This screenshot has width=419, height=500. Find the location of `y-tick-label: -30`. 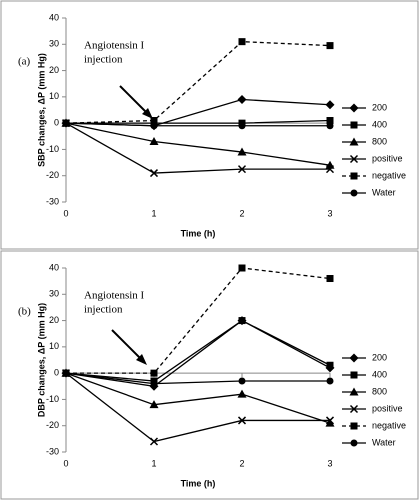

y-tick-label: -30 is located at coordinates (52, 201).